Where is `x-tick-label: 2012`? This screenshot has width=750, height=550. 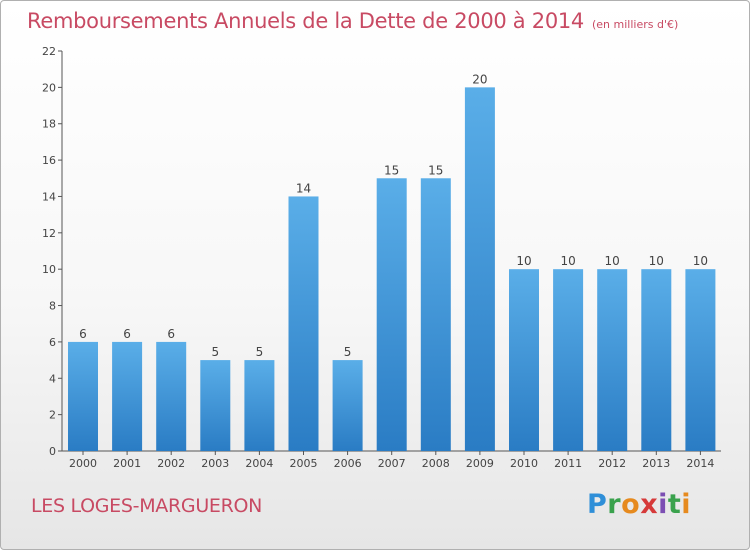
x-tick-label: 2012 is located at coordinates (612, 463).